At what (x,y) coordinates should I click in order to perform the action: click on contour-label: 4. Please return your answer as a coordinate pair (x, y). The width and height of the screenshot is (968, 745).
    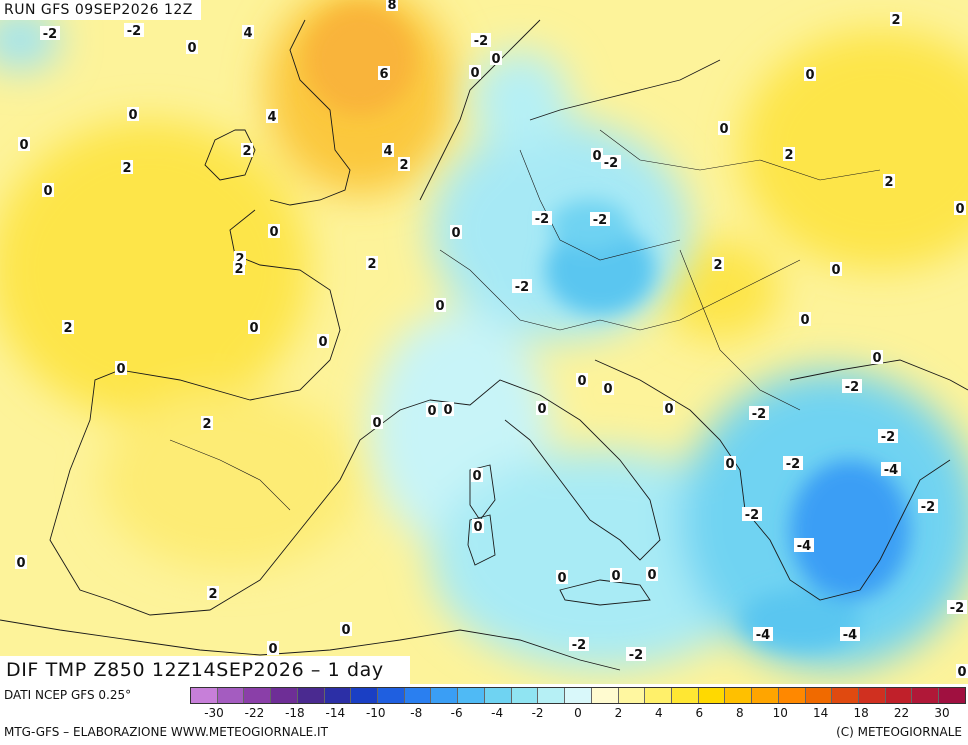
    Looking at the image, I should click on (271, 117).